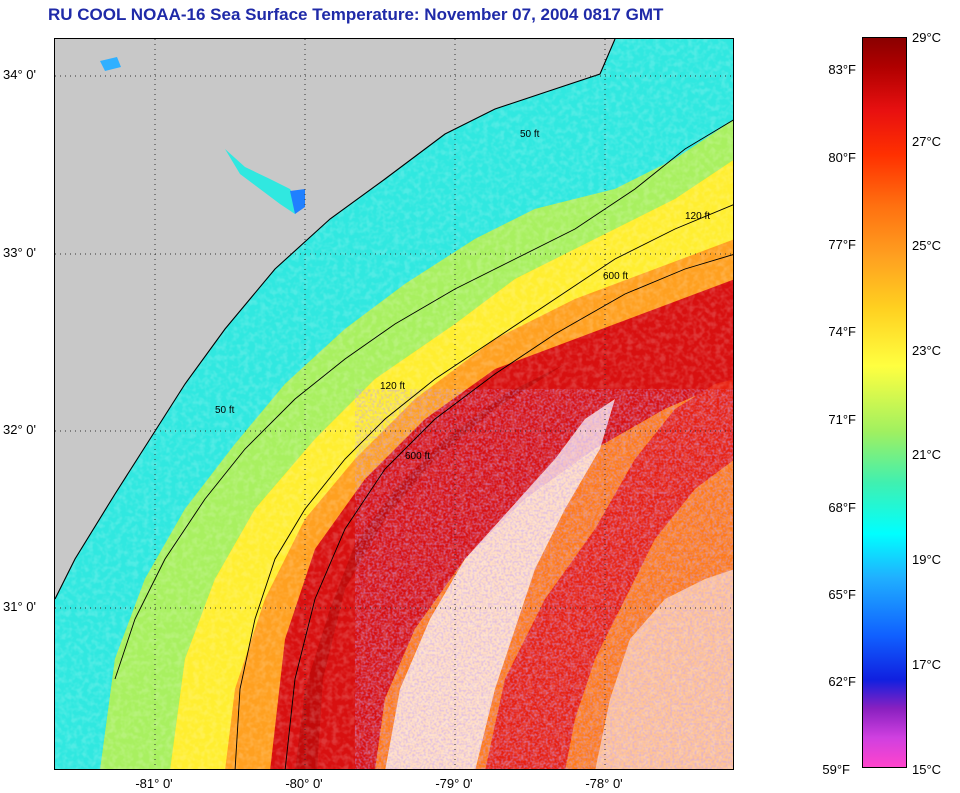 The image size is (960, 793). What do you see at coordinates (454, 783) in the screenshot?
I see `lon-label-79: -79° 0'` at bounding box center [454, 783].